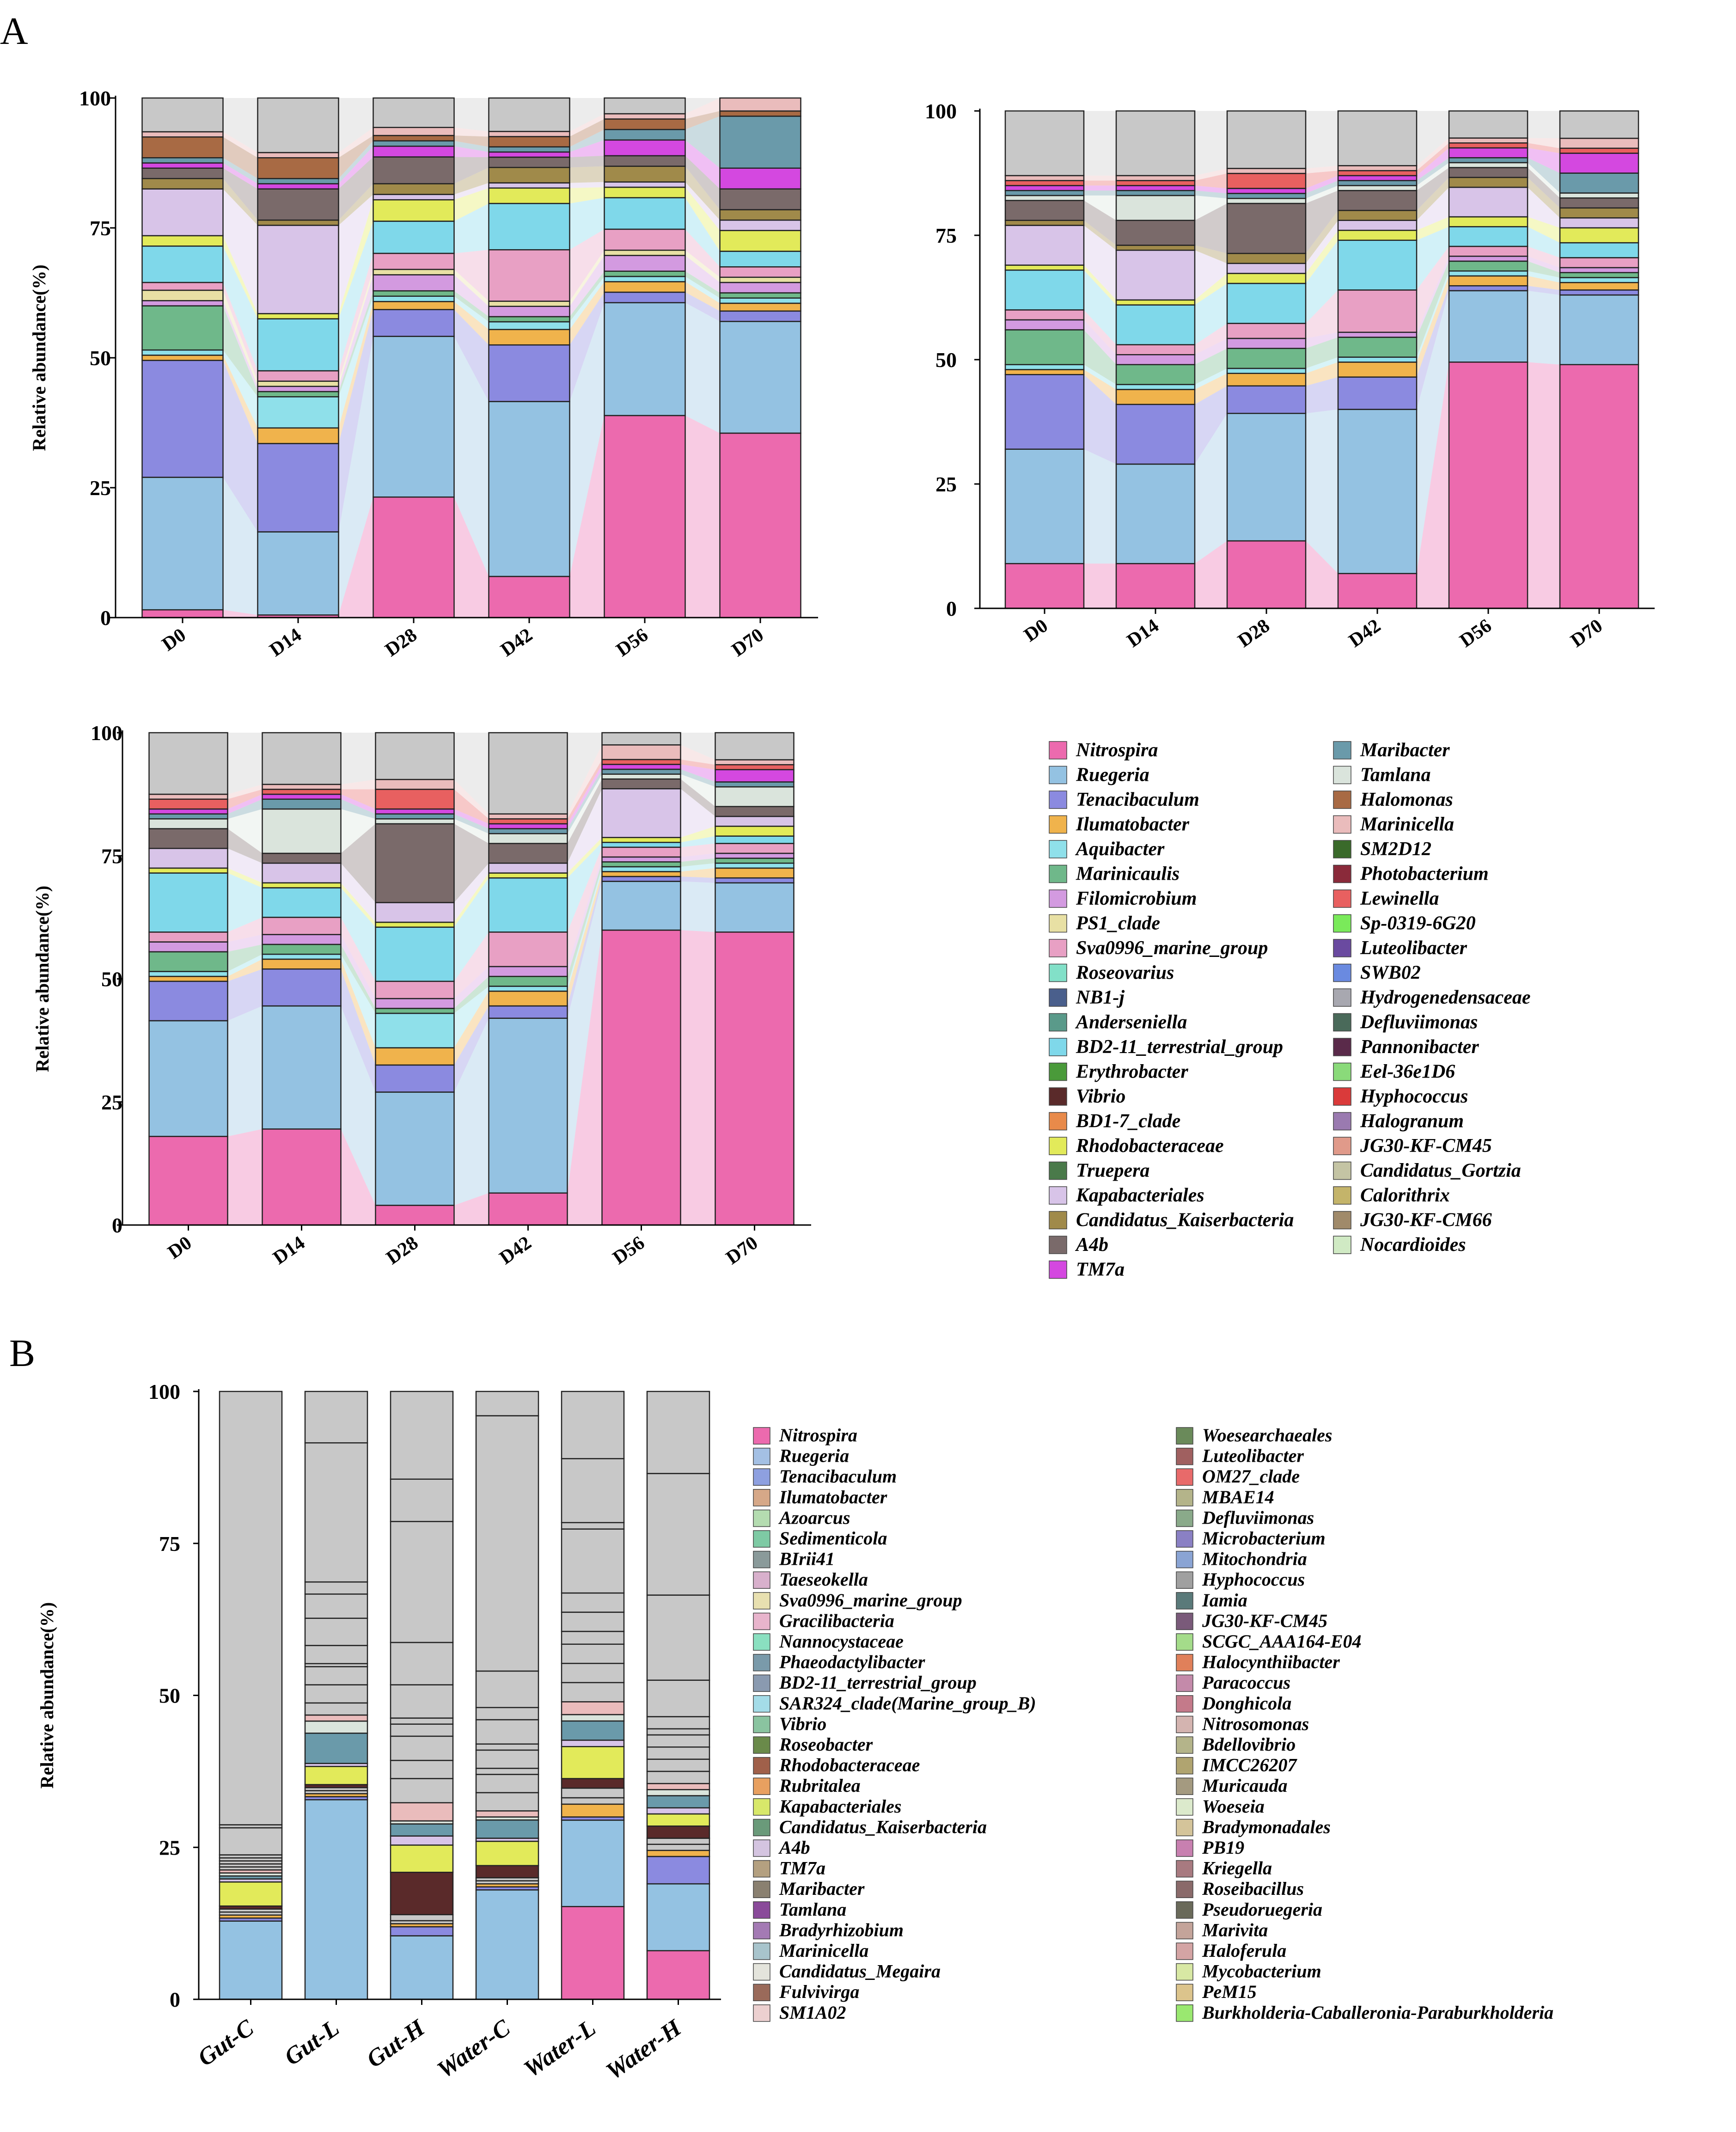 The image size is (1736, 2132). Describe the element at coordinates (1445, 997) in the screenshot. I see `legend-label: Hydrogenedensaceae` at that location.